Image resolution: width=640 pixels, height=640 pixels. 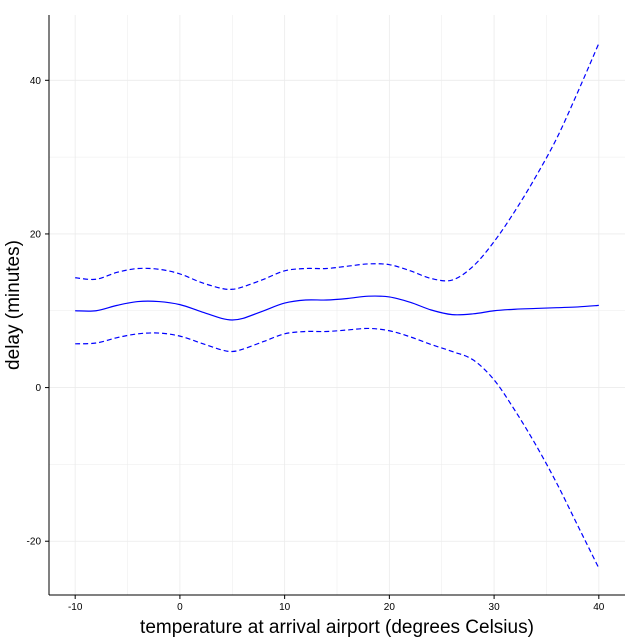 I want to click on x-tick-label: 30, so click(x=495, y=607).